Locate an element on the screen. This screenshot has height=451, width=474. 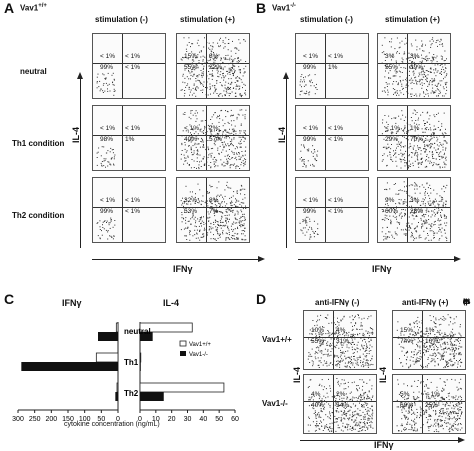
panel-b-plot: 3% 3% 55% 39% is located at coordinates (414, 66).